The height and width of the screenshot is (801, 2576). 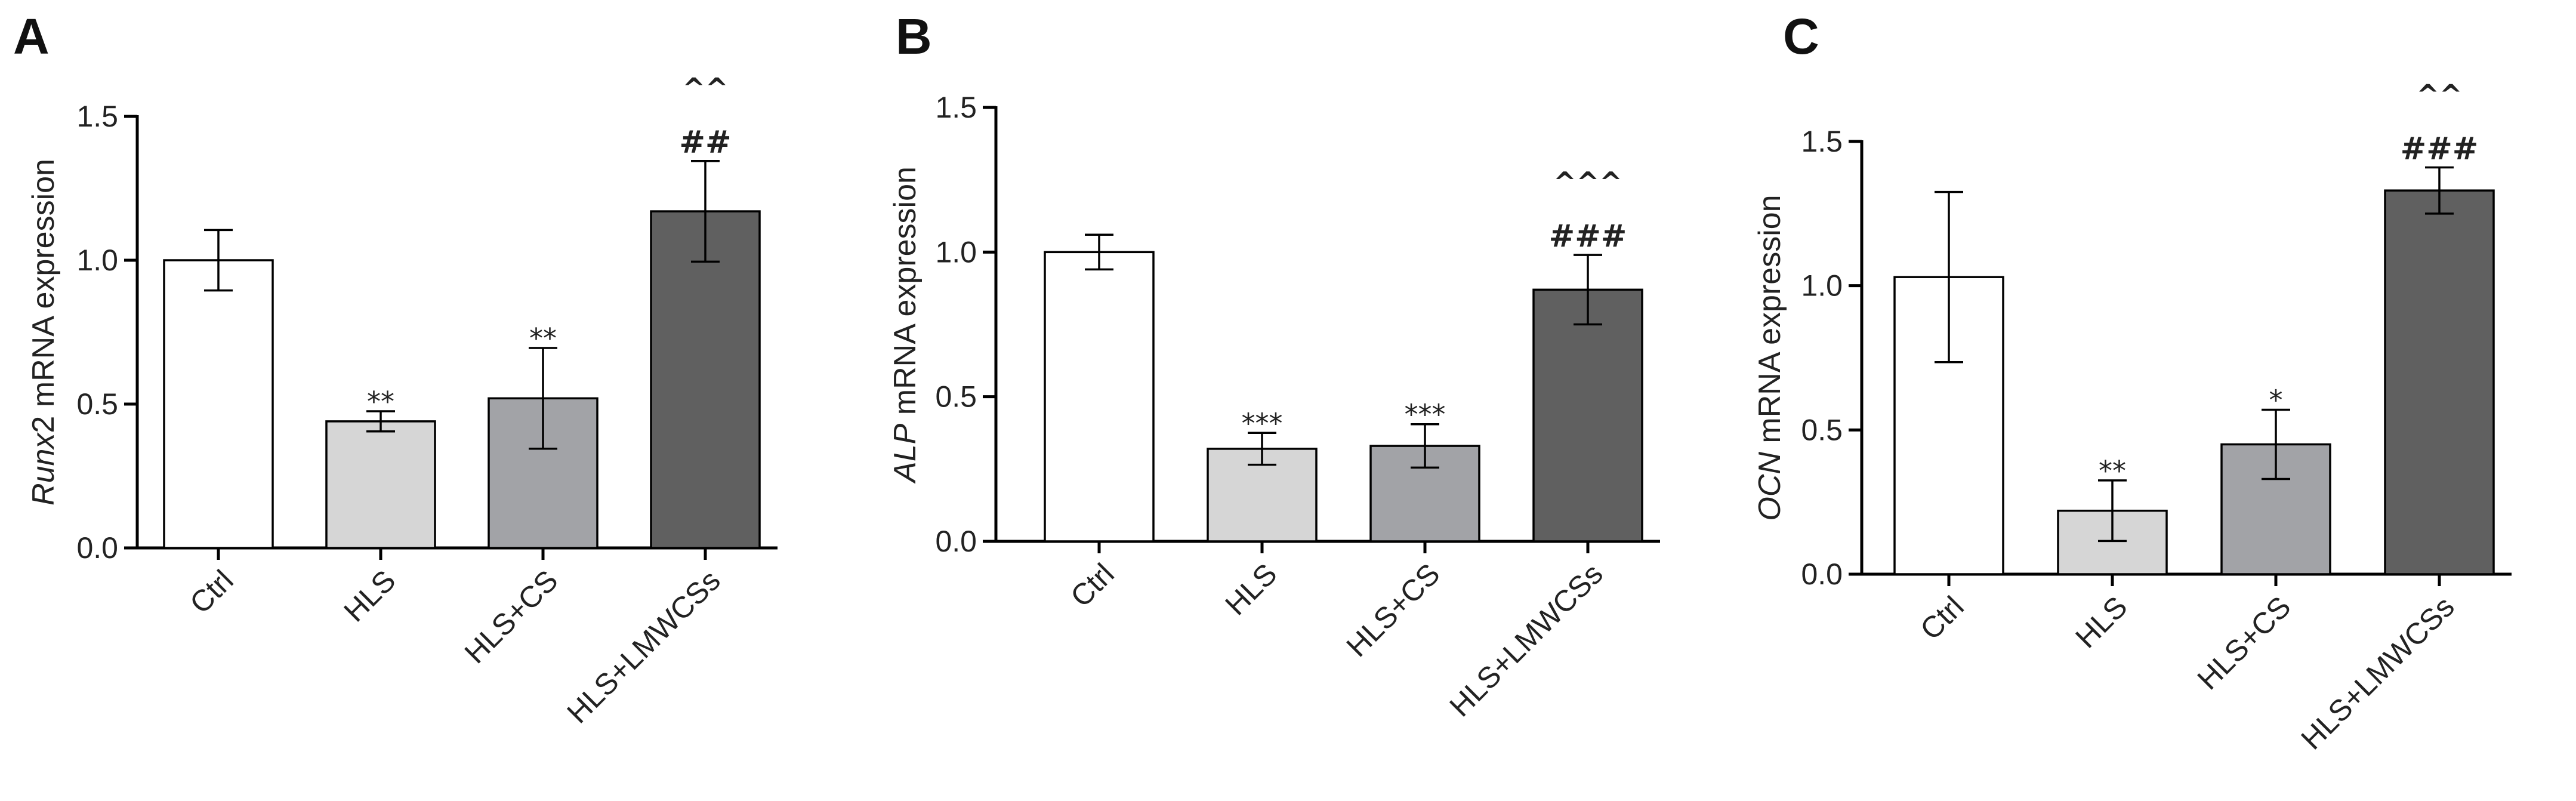 I want to click on category-label-b-0: Ctrl, so click(x=1093, y=585).